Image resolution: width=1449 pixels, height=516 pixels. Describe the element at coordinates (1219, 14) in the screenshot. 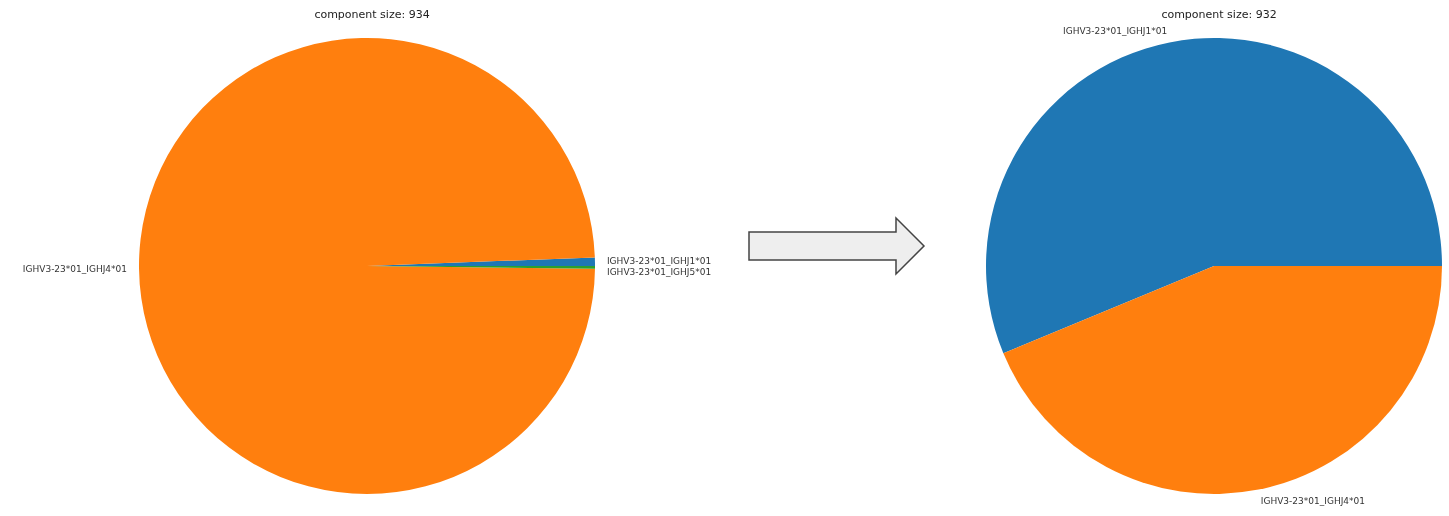

I see `chart-title: component size: 932` at that location.